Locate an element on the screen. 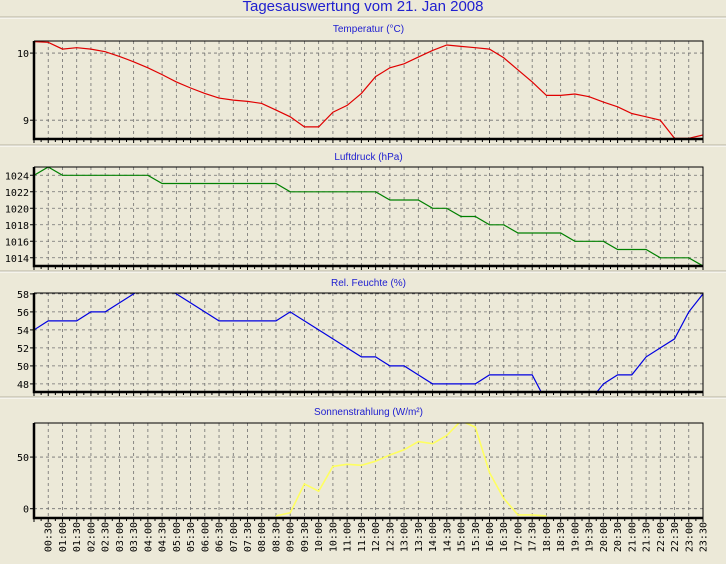  x-tick-label: 06:00 is located at coordinates (205, 537).